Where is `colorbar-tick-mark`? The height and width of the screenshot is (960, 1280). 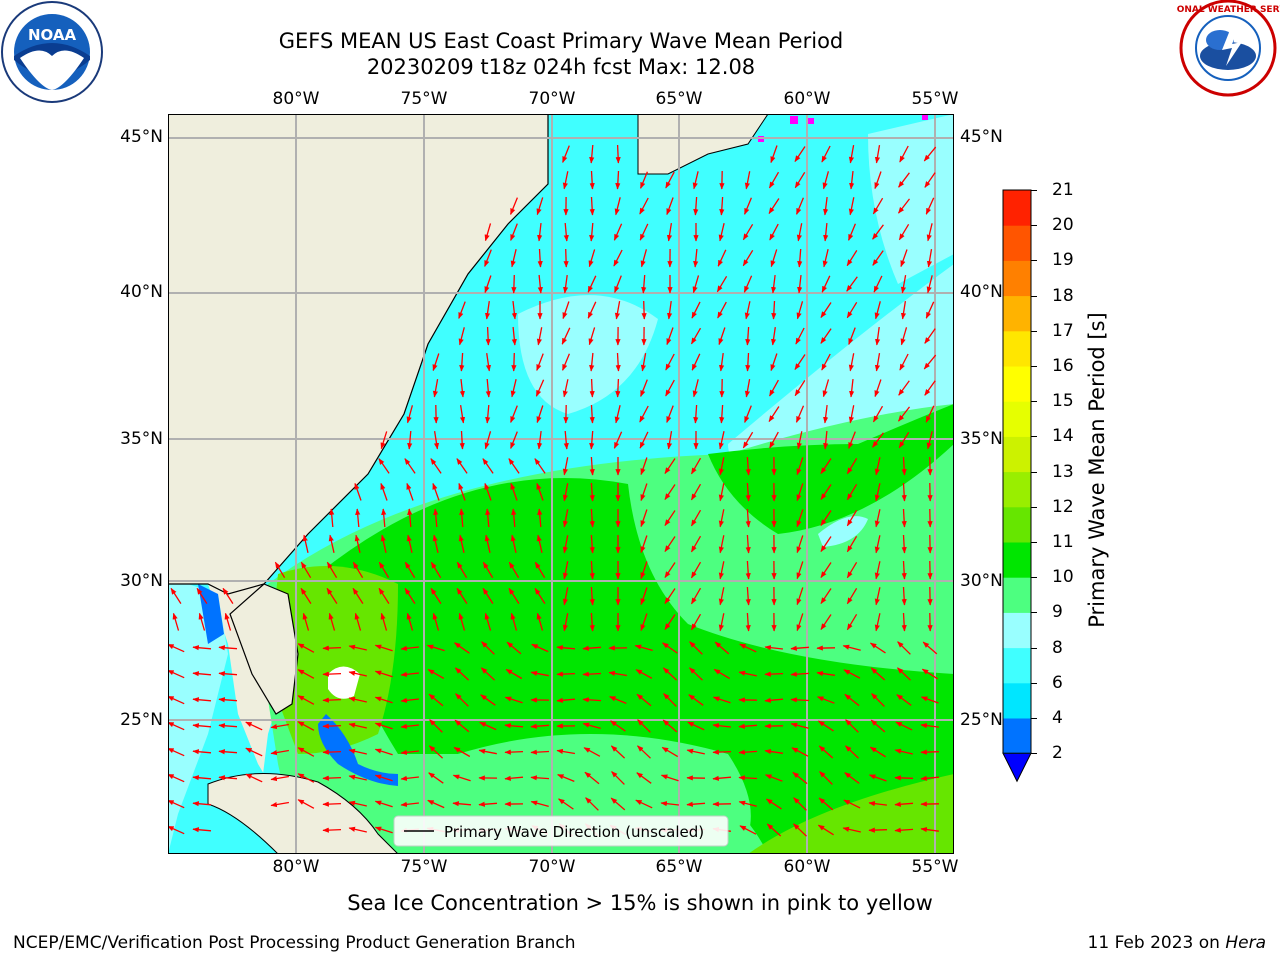
colorbar-tick-mark is located at coordinates (1034, 542).